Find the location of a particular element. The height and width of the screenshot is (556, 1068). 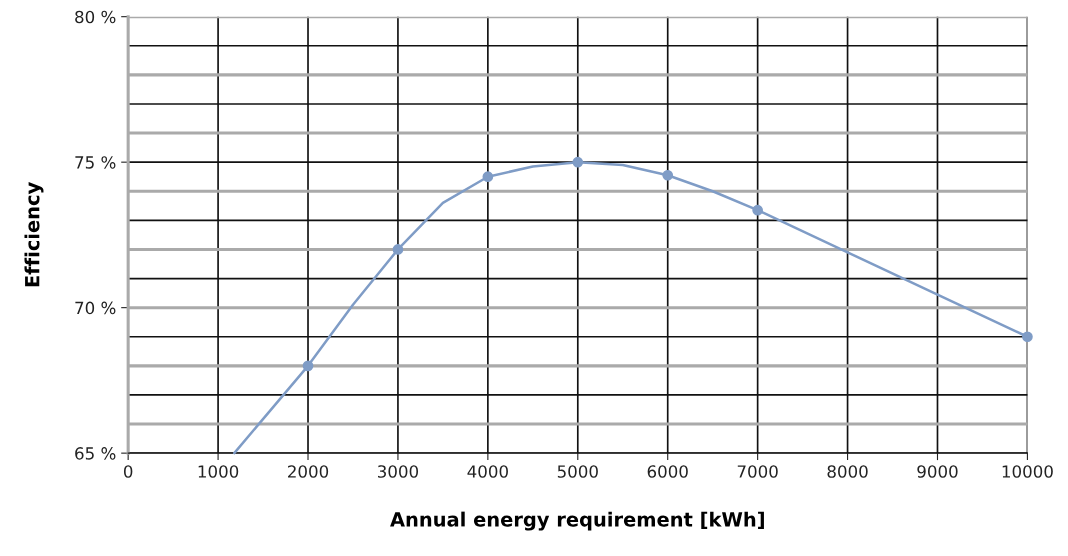

x-tick-label: 0 is located at coordinates (128, 471).